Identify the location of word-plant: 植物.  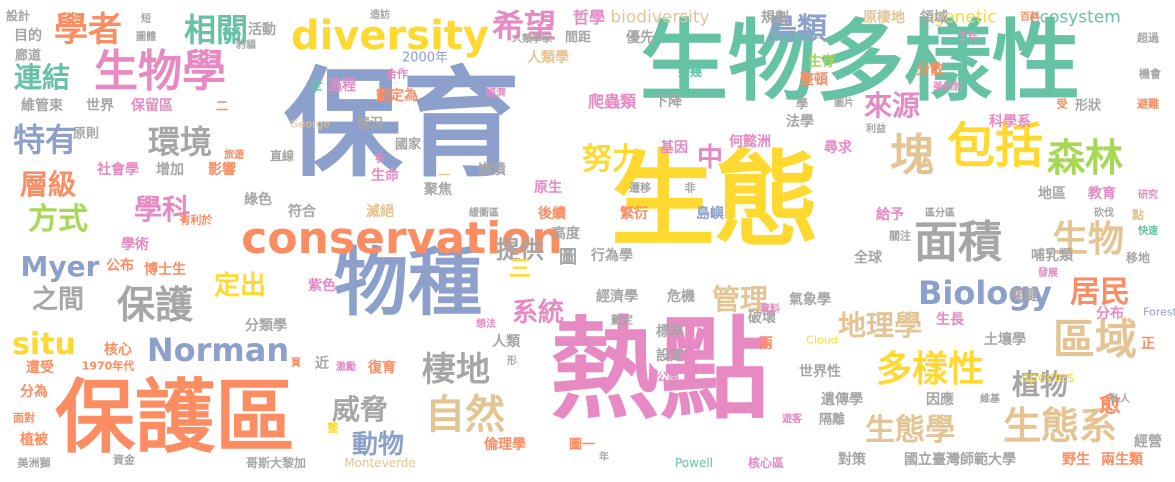
(1040, 384).